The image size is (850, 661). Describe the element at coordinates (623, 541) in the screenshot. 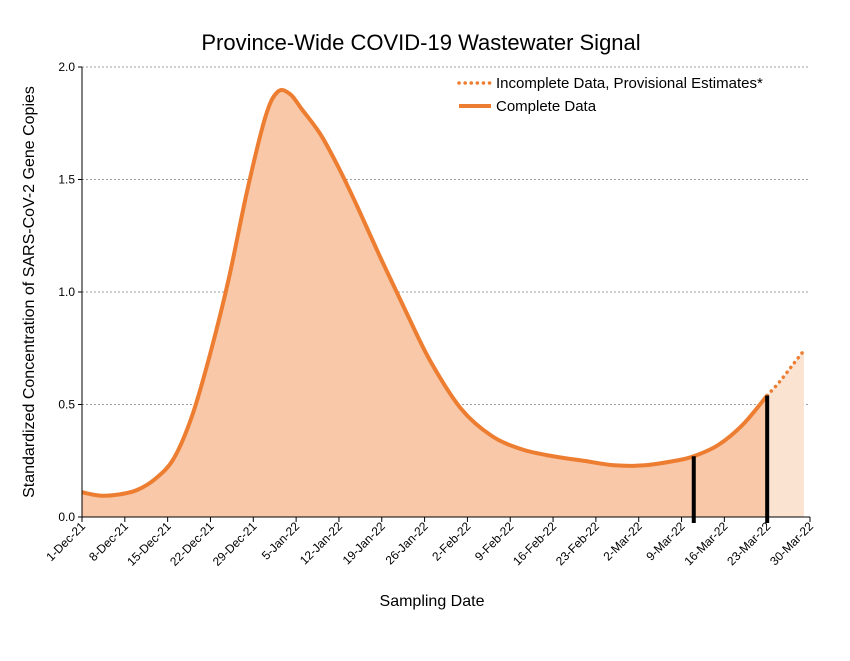

I see `x-tick-label: 2-Mar-22` at that location.